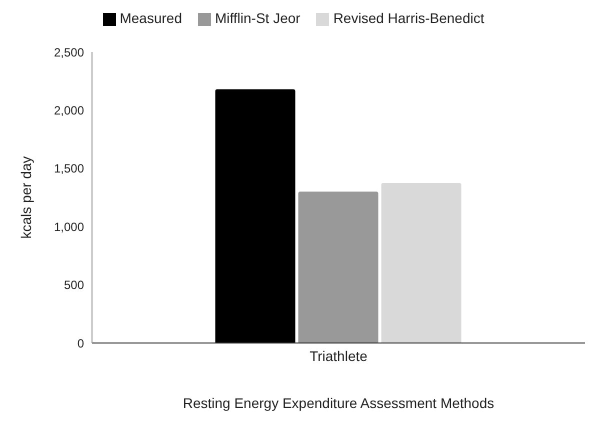 This screenshot has height=421, width=595. I want to click on y-tick-label: 2,000, so click(69, 110).